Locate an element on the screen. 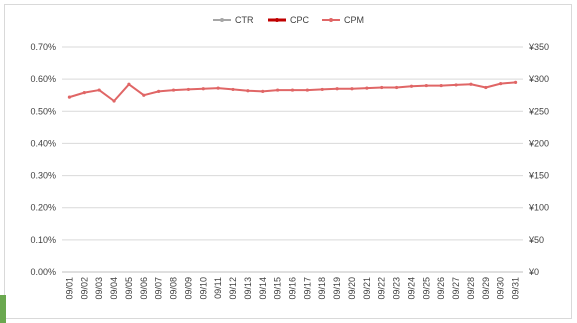 The height and width of the screenshot is (323, 577). right-tick-label: ¥50 is located at coordinates (536, 240).